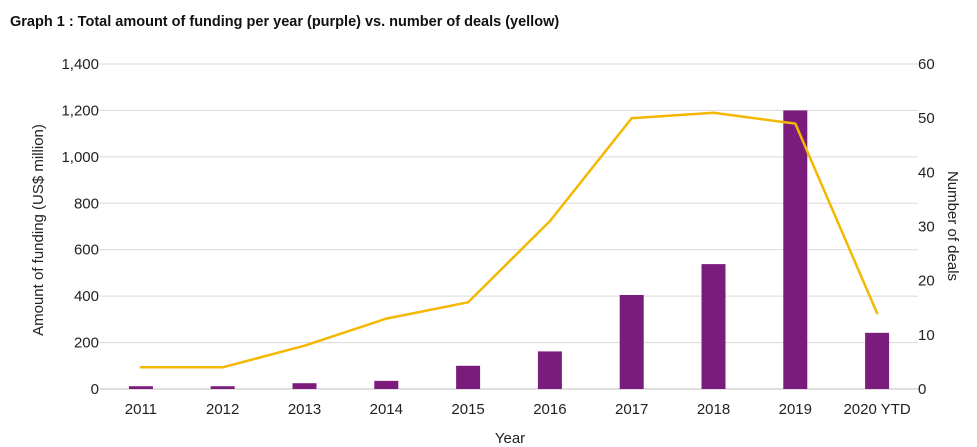 The height and width of the screenshot is (447, 977). What do you see at coordinates (80, 227) in the screenshot?
I see `left-axis-ticks: 0 200 400 600 800 1,000 1,200 1,400` at bounding box center [80, 227].